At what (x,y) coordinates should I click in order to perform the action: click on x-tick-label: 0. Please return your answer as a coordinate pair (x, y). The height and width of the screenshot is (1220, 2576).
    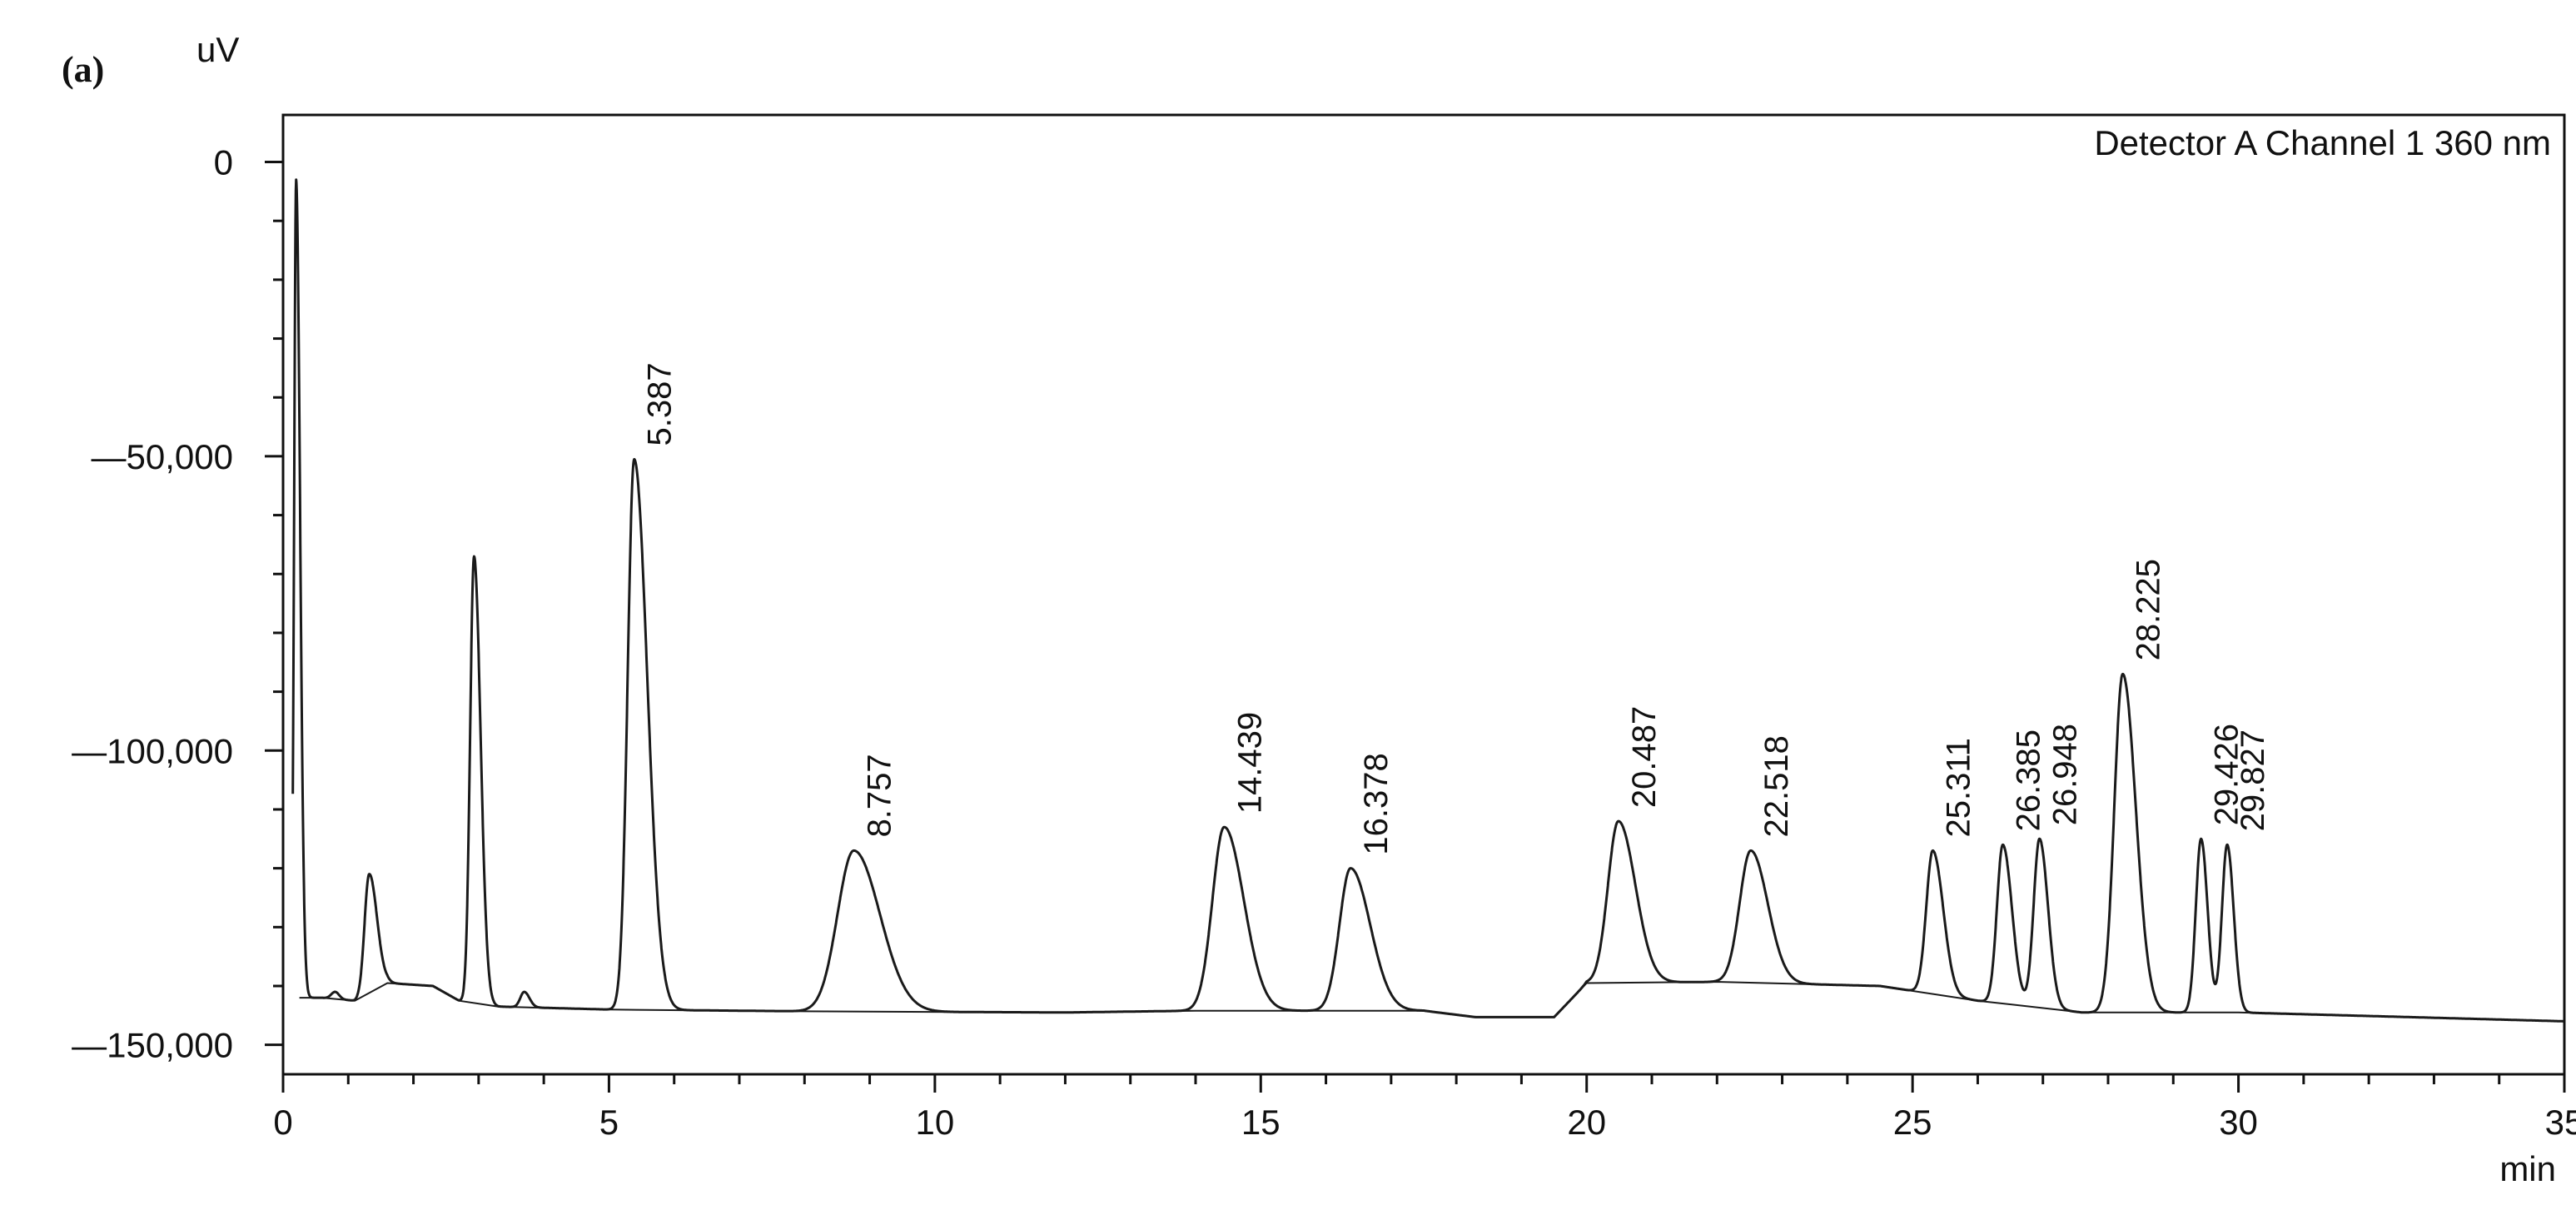
    Looking at the image, I should click on (282, 1122).